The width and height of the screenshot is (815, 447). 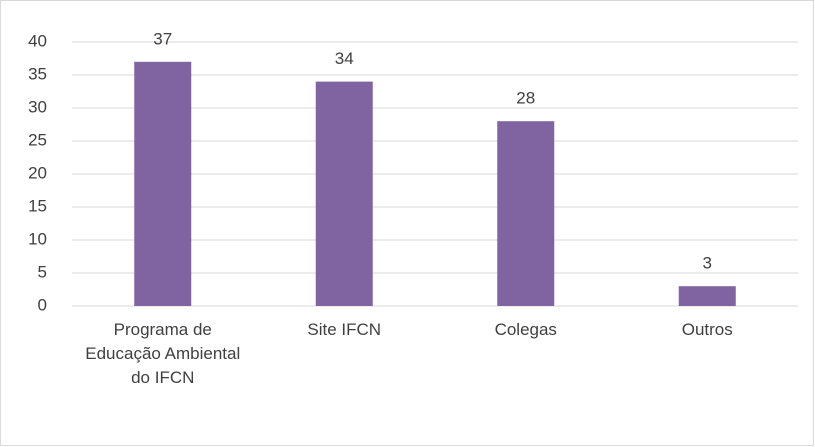 I want to click on y-tick-label: 5, so click(x=42, y=271).